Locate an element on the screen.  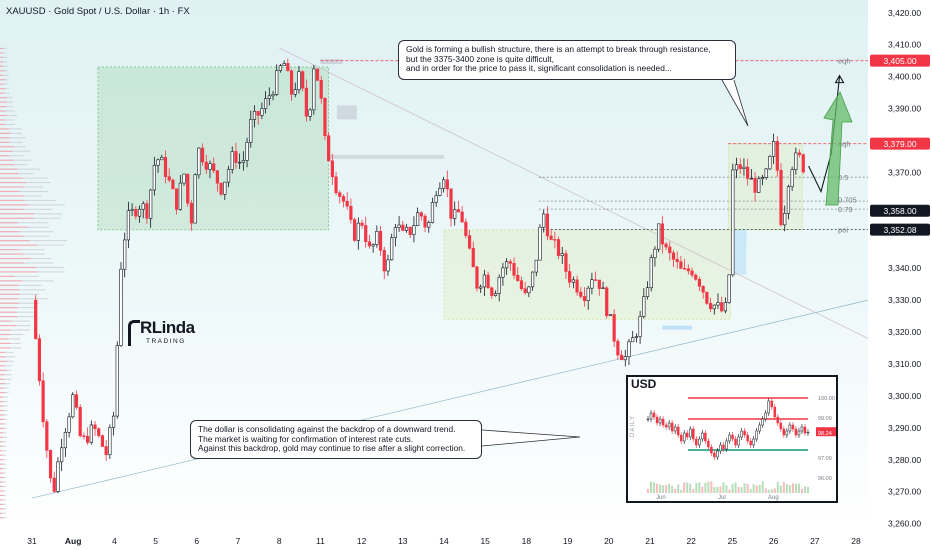
level-label: 0.5 is located at coordinates (843, 177).